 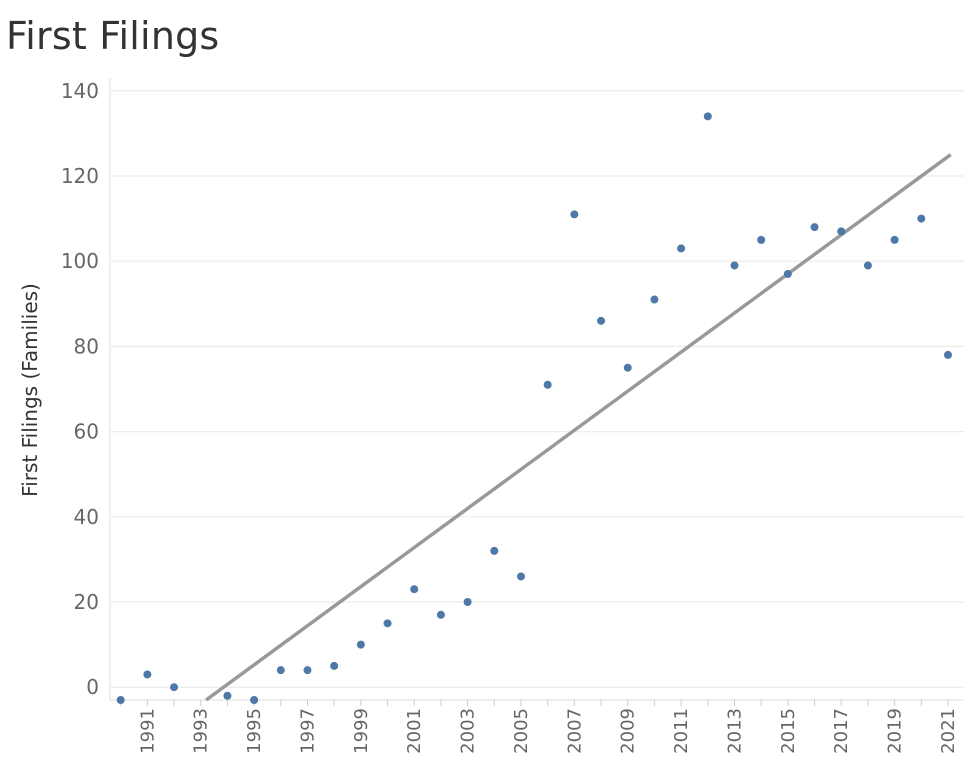 I want to click on y-tick-label: 20, so click(x=86, y=602).